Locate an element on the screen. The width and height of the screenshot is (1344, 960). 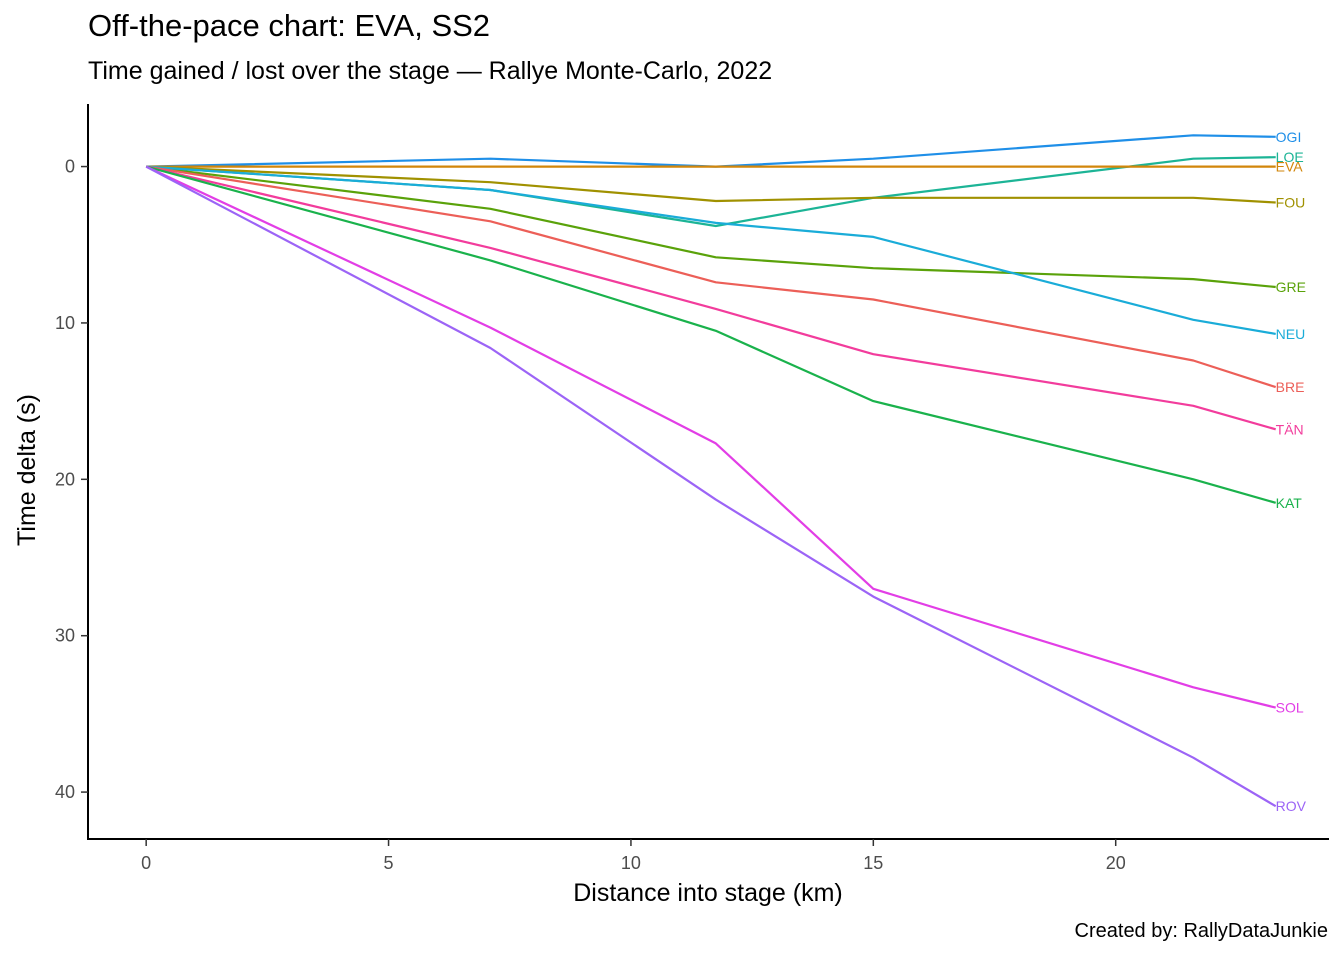
series-end-label: ROV is located at coordinates (1291, 806).